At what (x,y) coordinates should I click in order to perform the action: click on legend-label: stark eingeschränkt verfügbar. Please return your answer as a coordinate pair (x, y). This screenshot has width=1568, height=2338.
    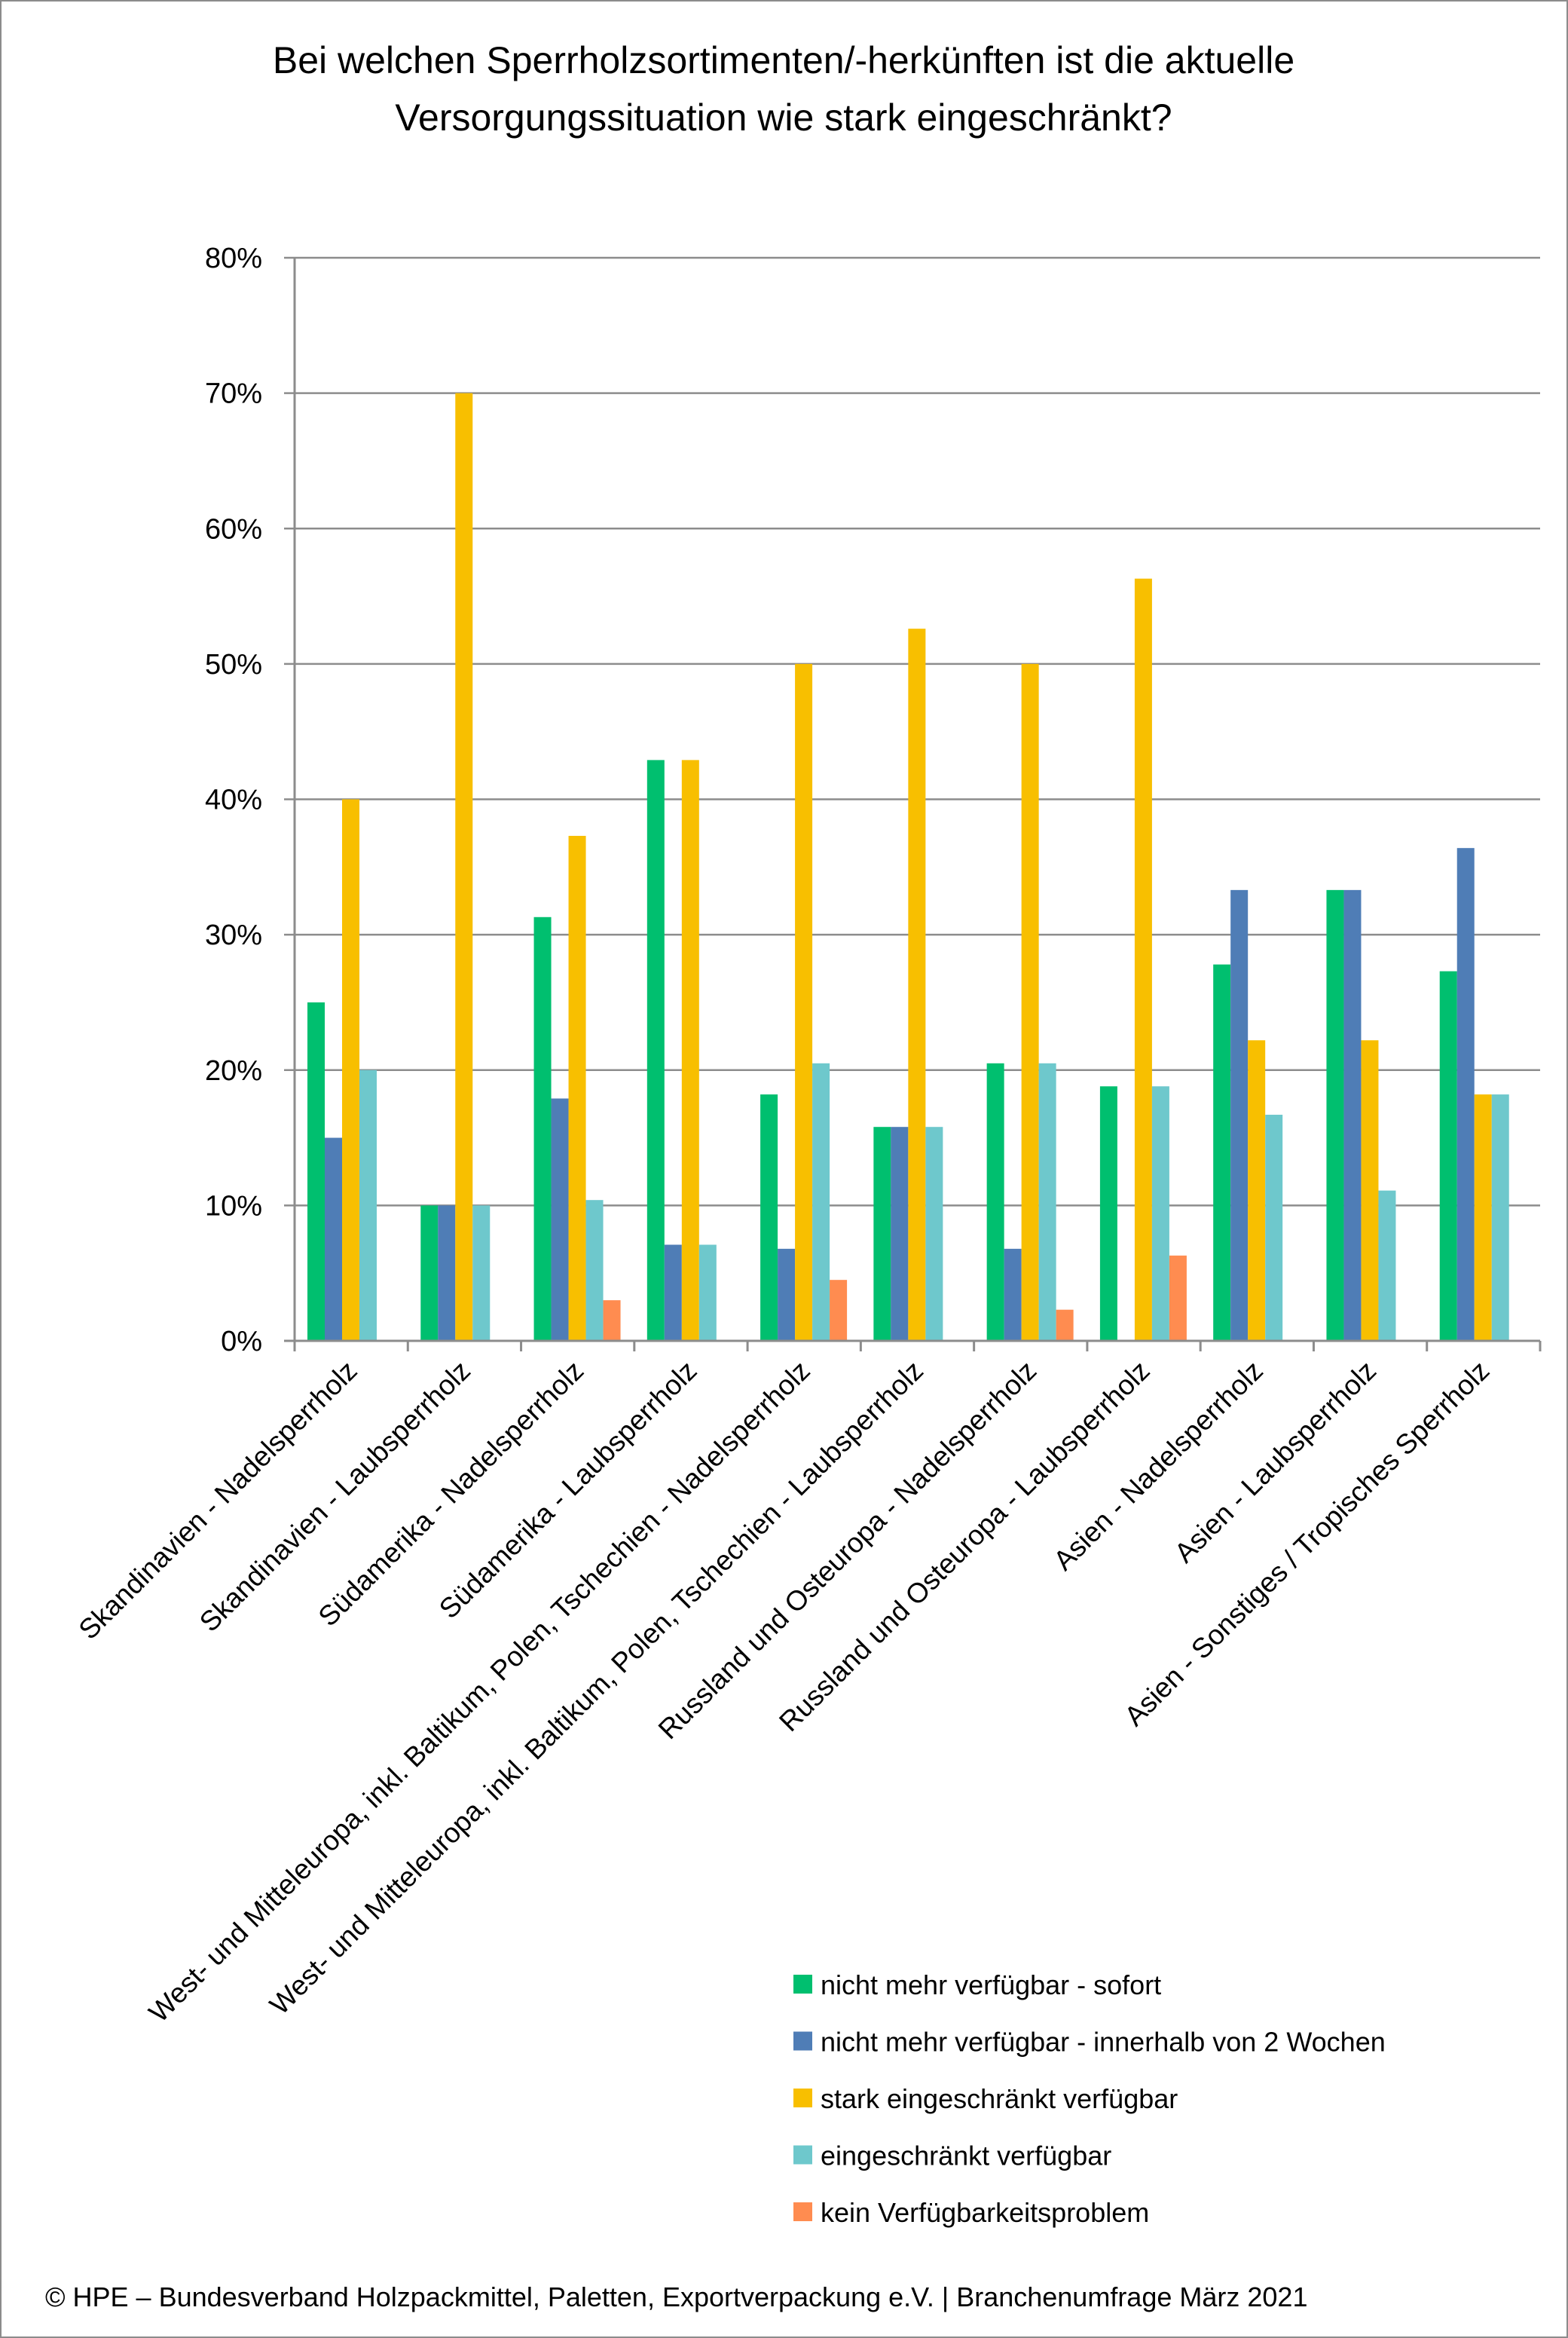
    Looking at the image, I should click on (999, 2098).